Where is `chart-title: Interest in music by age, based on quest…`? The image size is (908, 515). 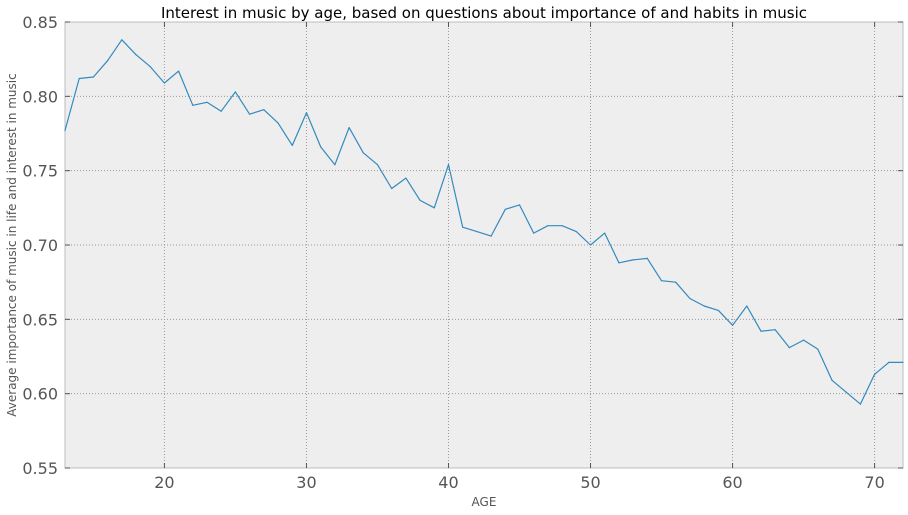 chart-title: Interest in music by age, based on quest… is located at coordinates (484, 13).